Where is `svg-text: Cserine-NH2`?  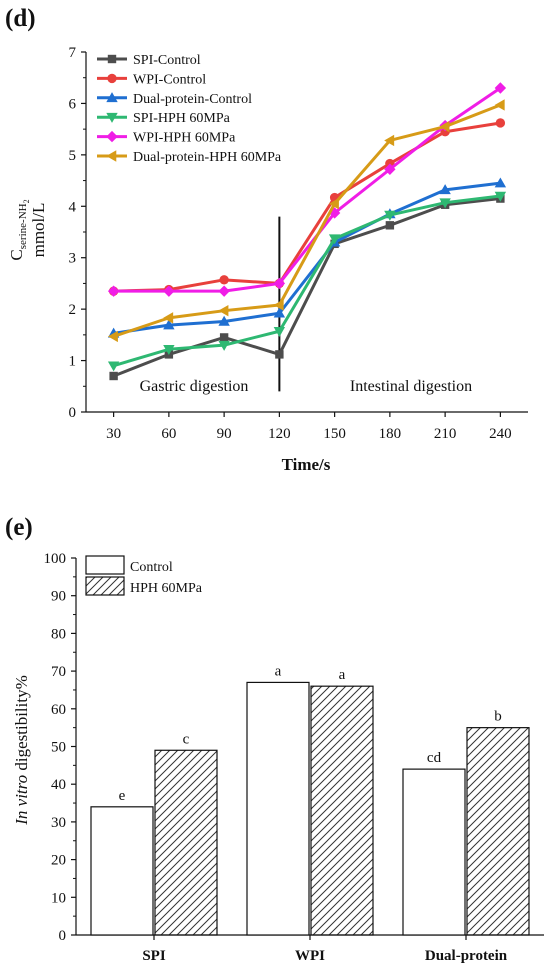
svg-text: Cserine-NH2 is located at coordinates (19, 229).